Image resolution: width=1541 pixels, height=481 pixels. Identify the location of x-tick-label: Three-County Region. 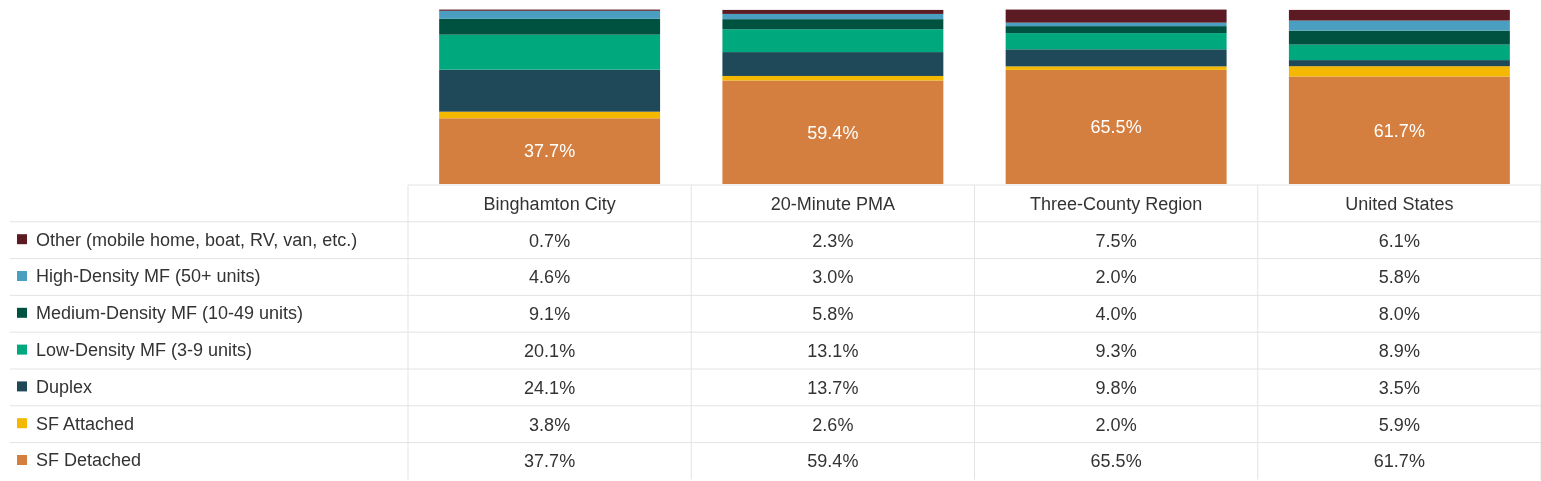
(1116, 203).